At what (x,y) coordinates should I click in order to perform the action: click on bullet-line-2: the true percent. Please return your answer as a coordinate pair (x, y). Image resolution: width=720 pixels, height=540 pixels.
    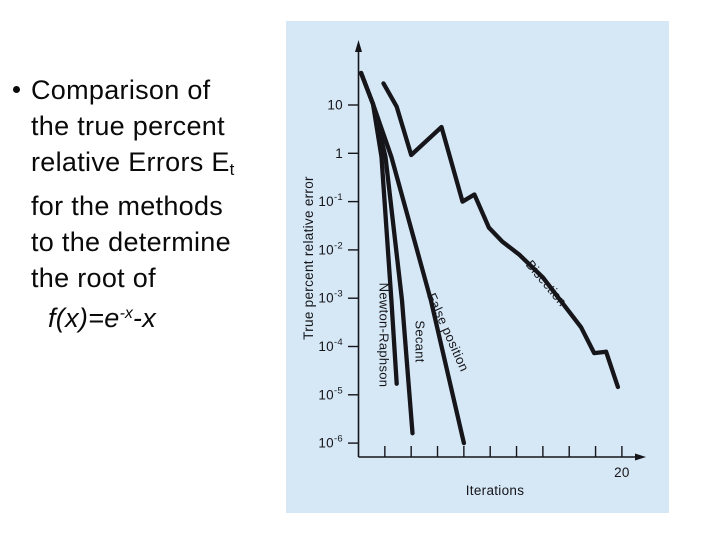
    Looking at the image, I should click on (128, 126).